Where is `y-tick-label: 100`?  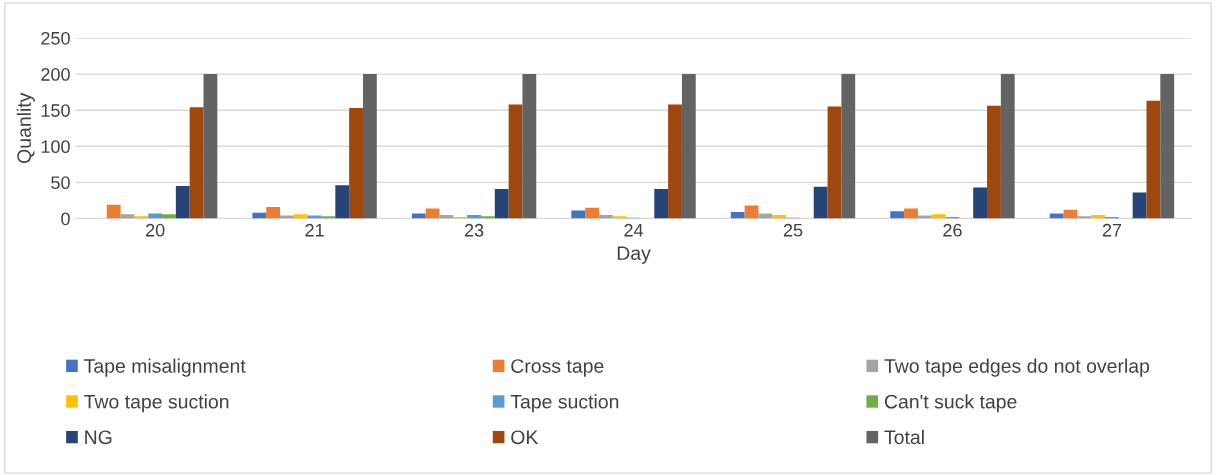 y-tick-label: 100 is located at coordinates (55, 147).